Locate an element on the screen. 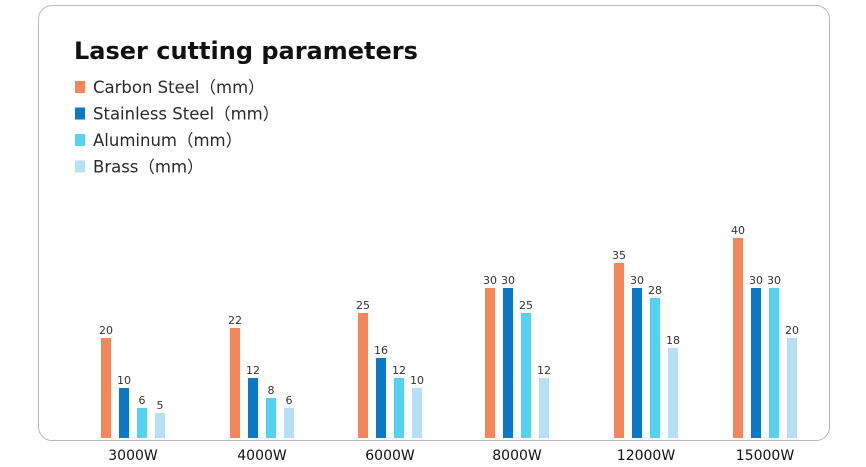  bar-3000w-carbon-steel-mm is located at coordinates (106, 388).